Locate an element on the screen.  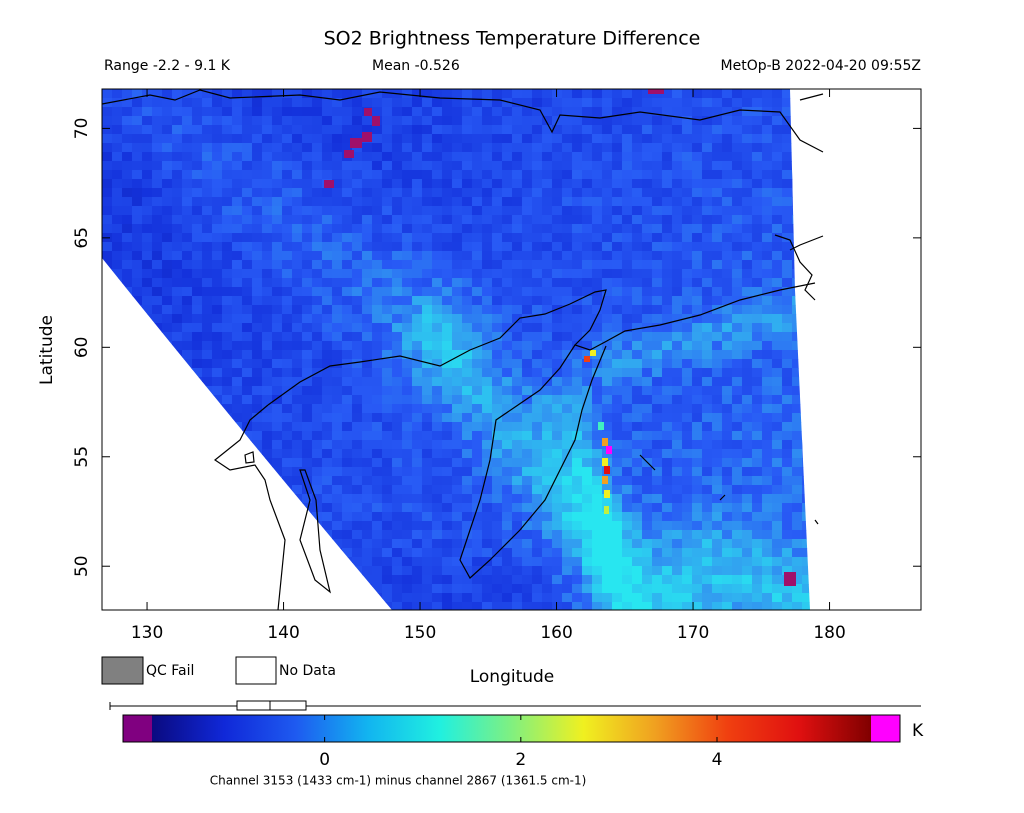
hotspot is located at coordinates (605, 480).